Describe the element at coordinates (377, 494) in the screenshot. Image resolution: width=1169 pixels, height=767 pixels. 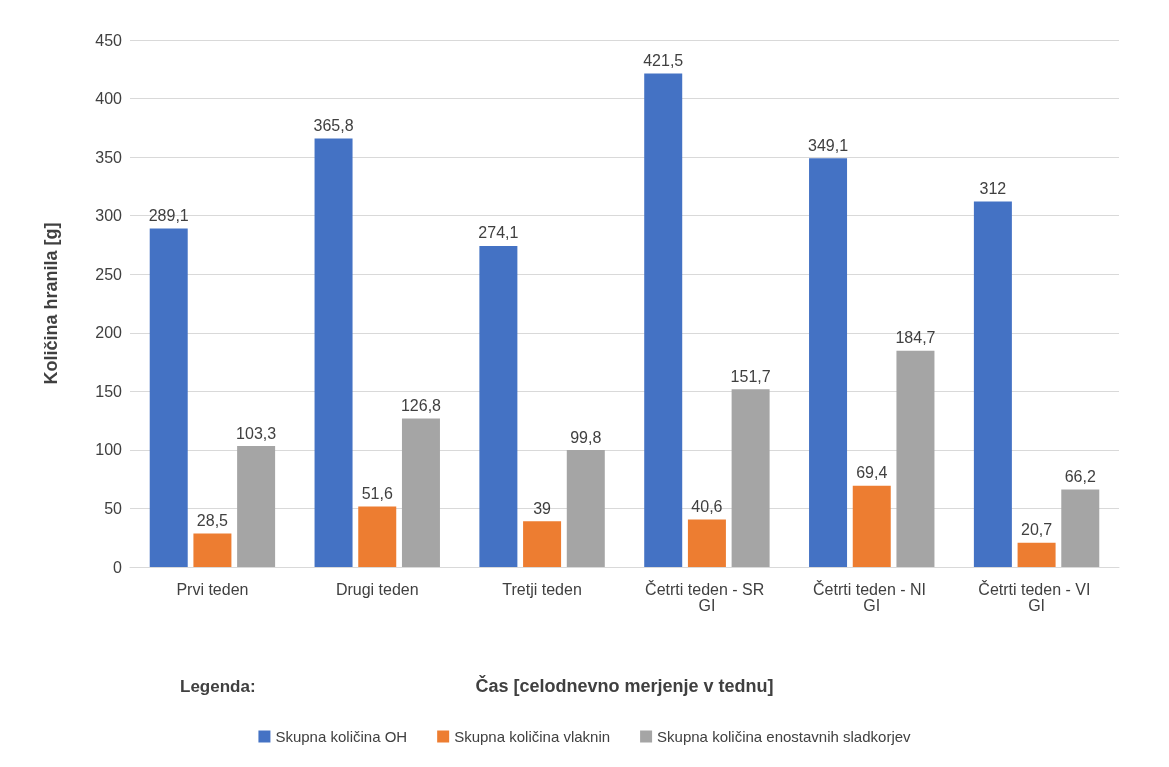
I see `data-label: 51,6` at that location.